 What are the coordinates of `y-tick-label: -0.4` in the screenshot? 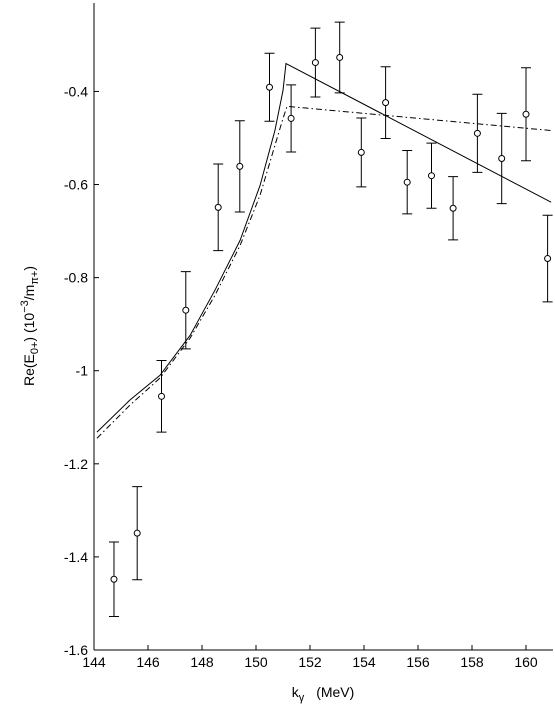 It's located at (76, 91).